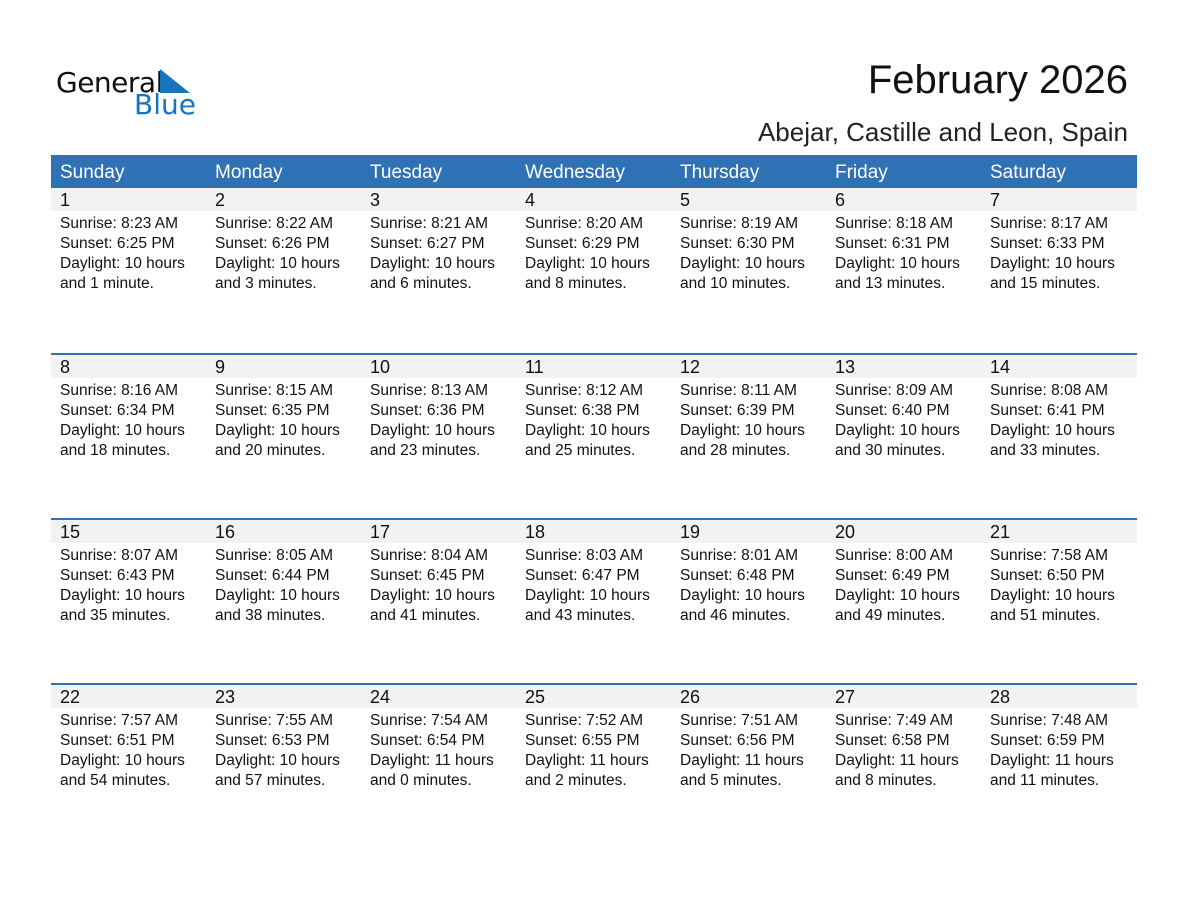 The height and width of the screenshot is (918, 1188). I want to click on day-number: 8, so click(65, 367).